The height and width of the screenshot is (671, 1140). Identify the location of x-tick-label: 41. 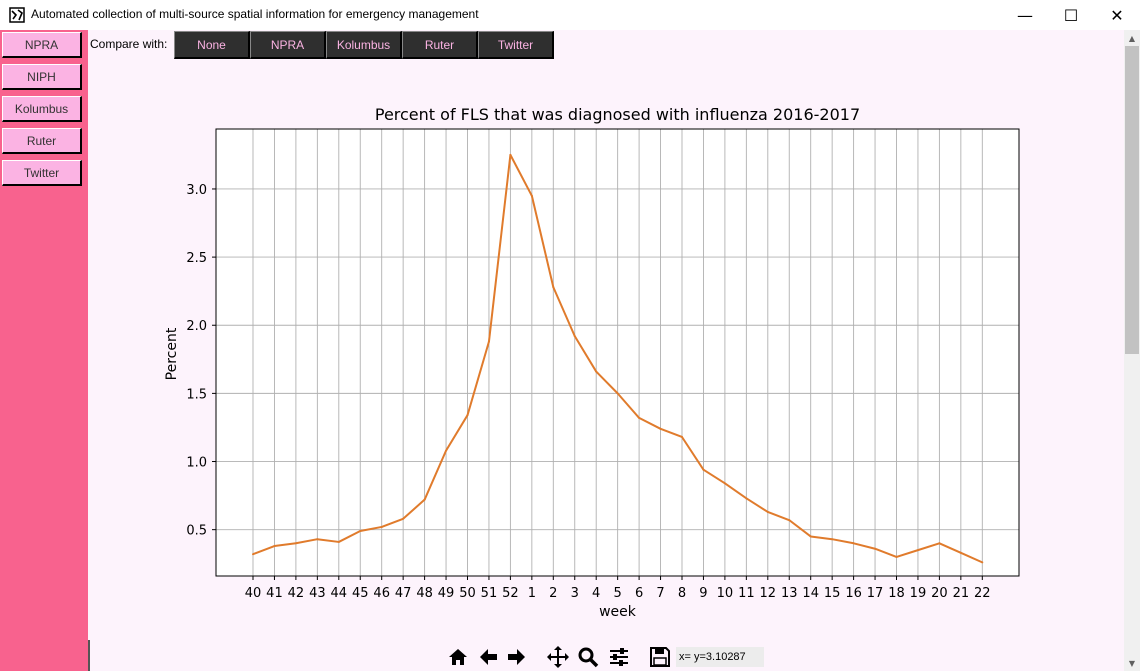
(274, 593).